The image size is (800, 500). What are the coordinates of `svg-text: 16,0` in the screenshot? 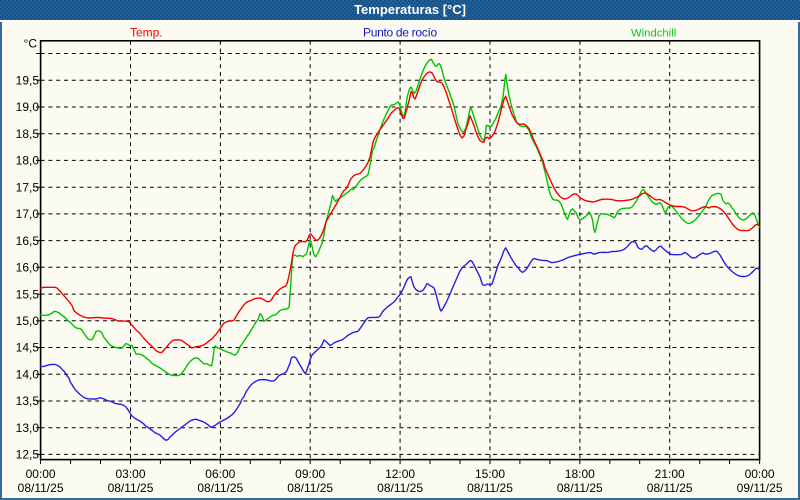 It's located at (28, 268).